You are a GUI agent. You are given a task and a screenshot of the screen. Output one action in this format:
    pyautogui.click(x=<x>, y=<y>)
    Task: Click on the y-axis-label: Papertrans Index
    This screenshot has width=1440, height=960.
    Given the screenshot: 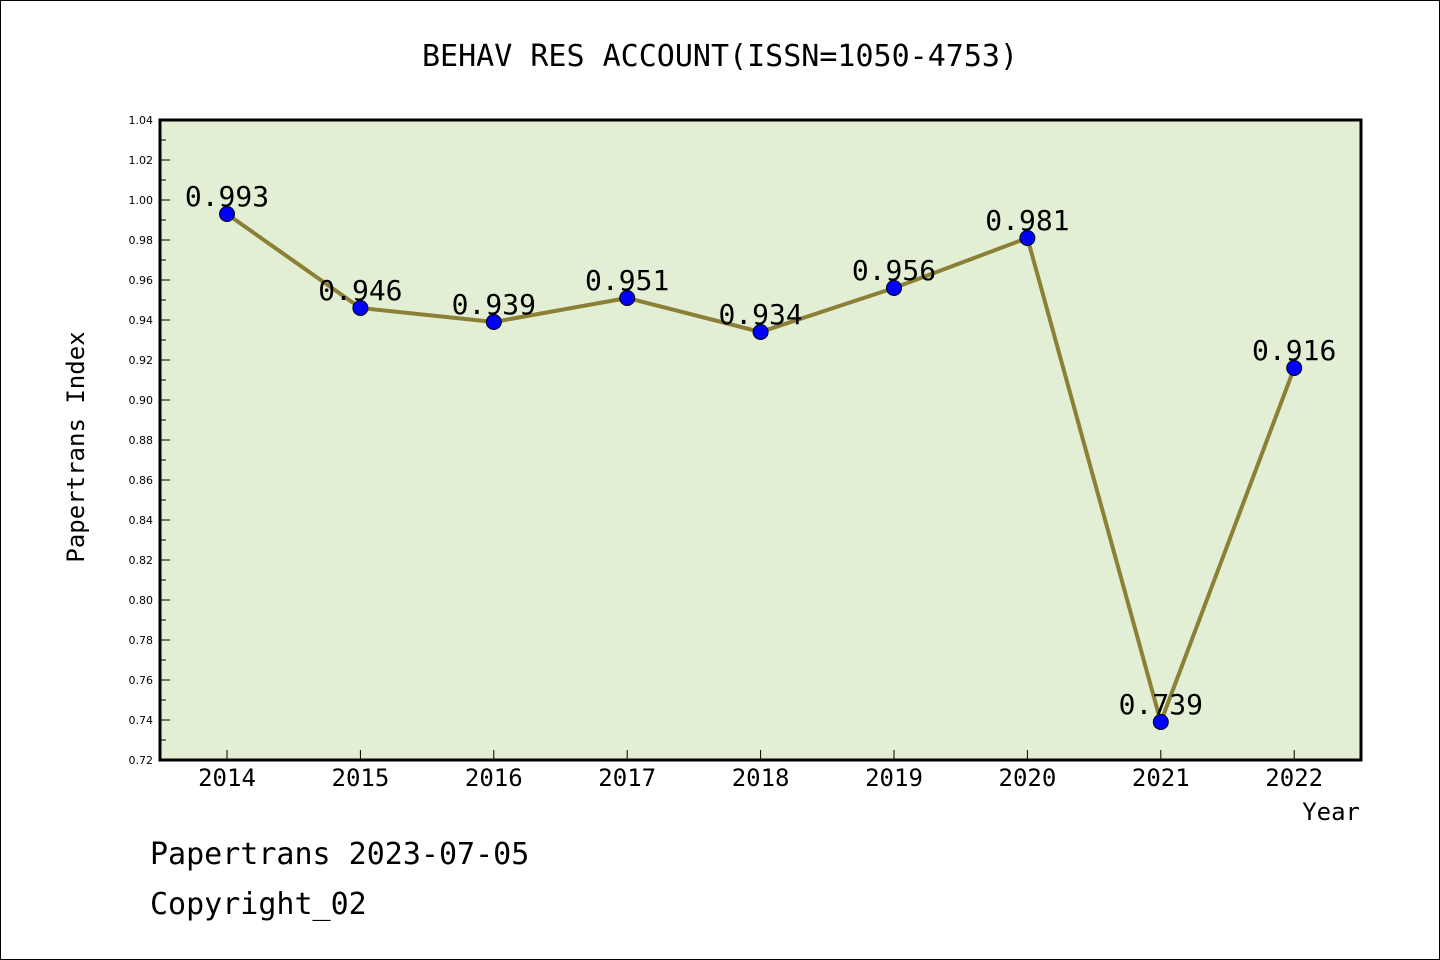 What is the action you would take?
    pyautogui.click(x=76, y=446)
    